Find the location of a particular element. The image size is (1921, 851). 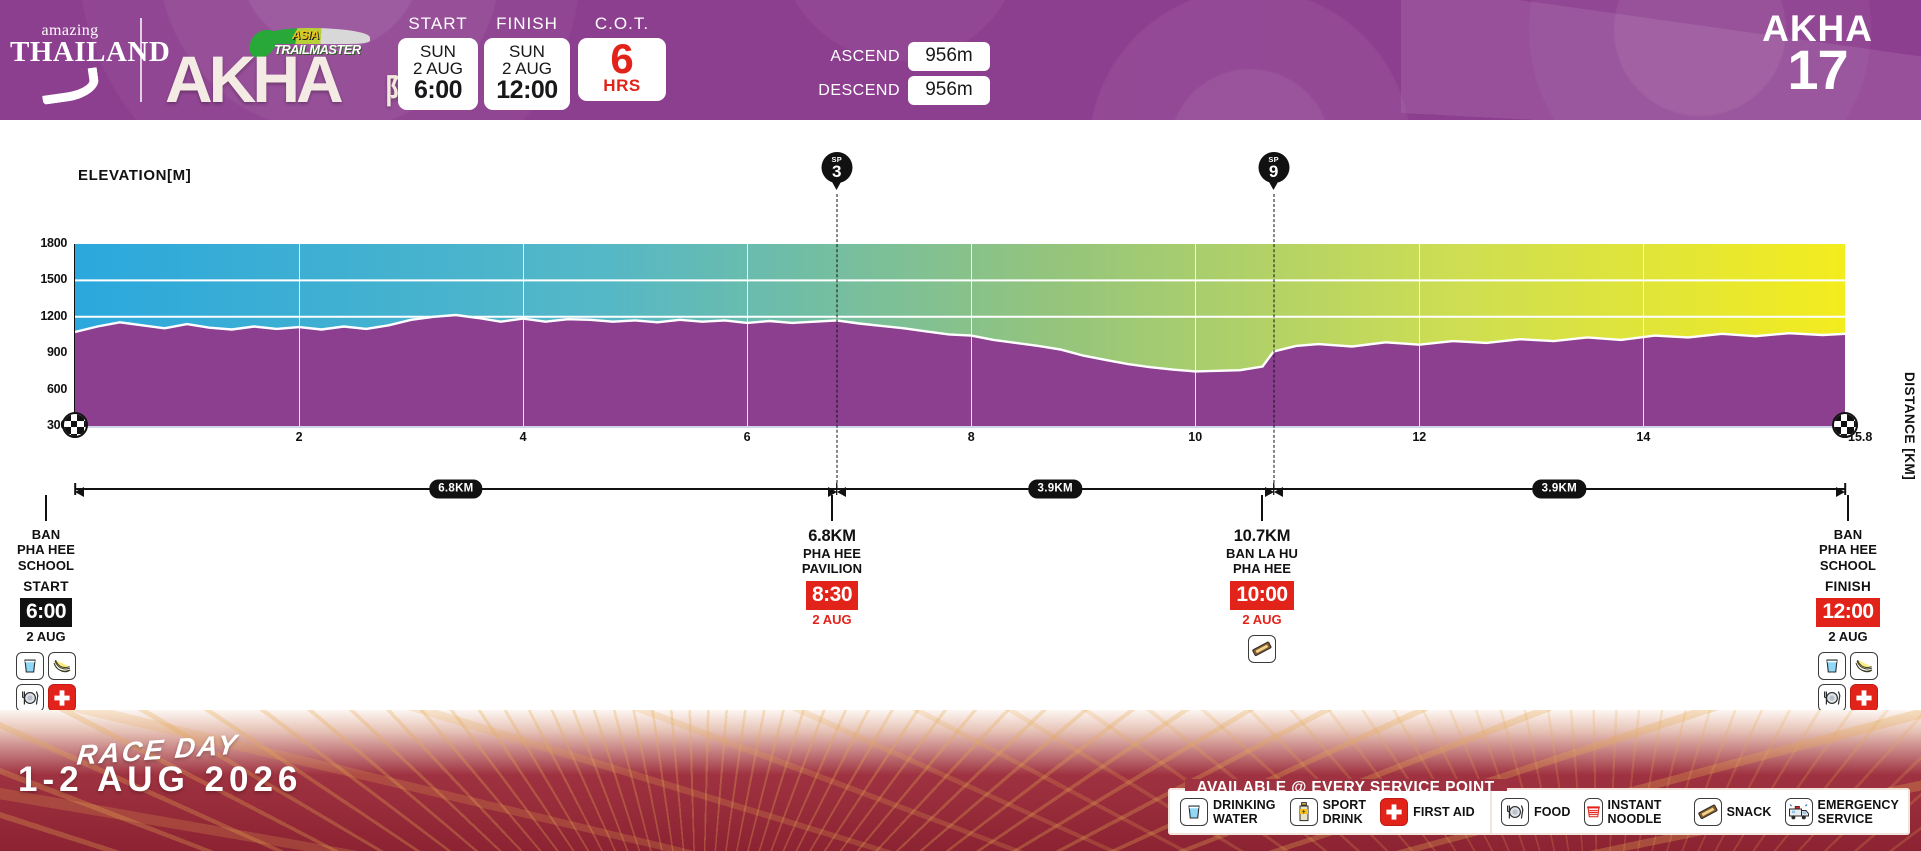

sp-number: 9 is located at coordinates (1273, 171).